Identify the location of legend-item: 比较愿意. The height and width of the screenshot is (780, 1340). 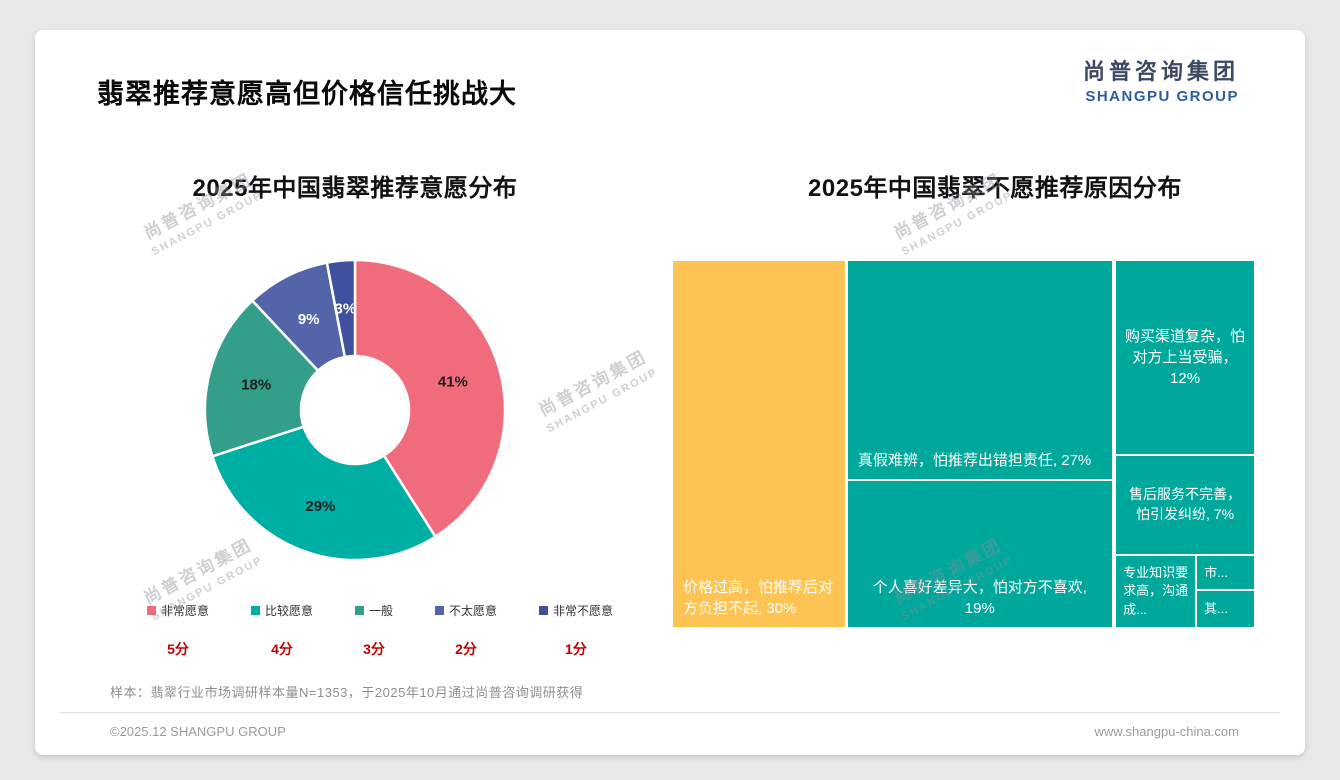
(281, 610).